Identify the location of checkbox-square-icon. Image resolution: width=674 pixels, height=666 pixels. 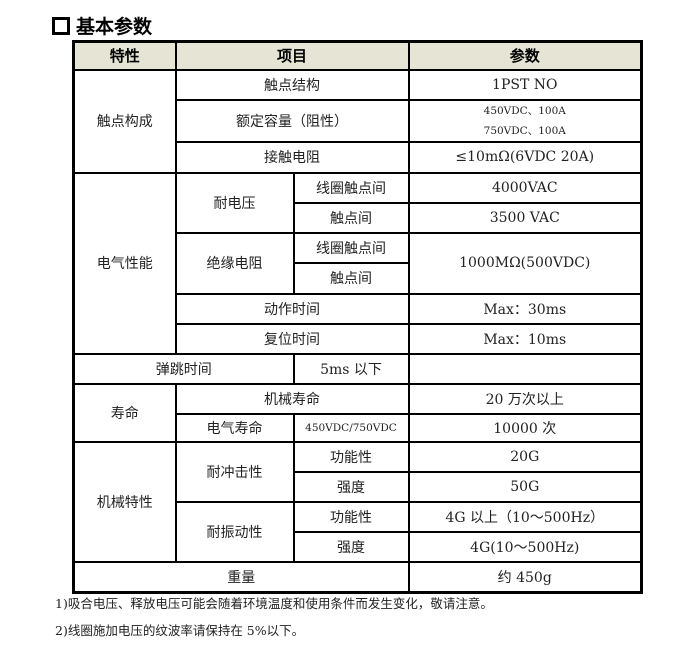
(61, 25).